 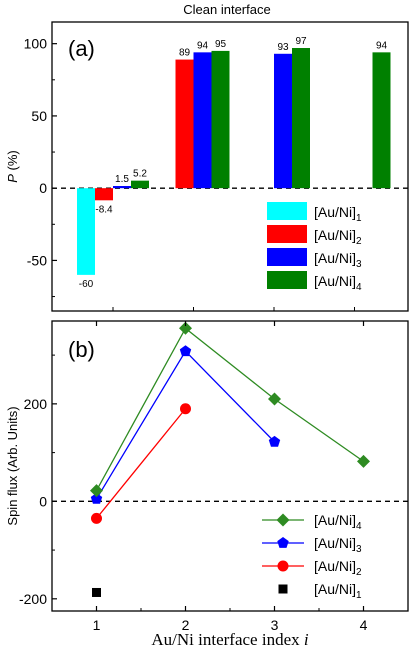 What do you see at coordinates (275, 625) in the screenshot?
I see `x-tick-label: 3` at bounding box center [275, 625].